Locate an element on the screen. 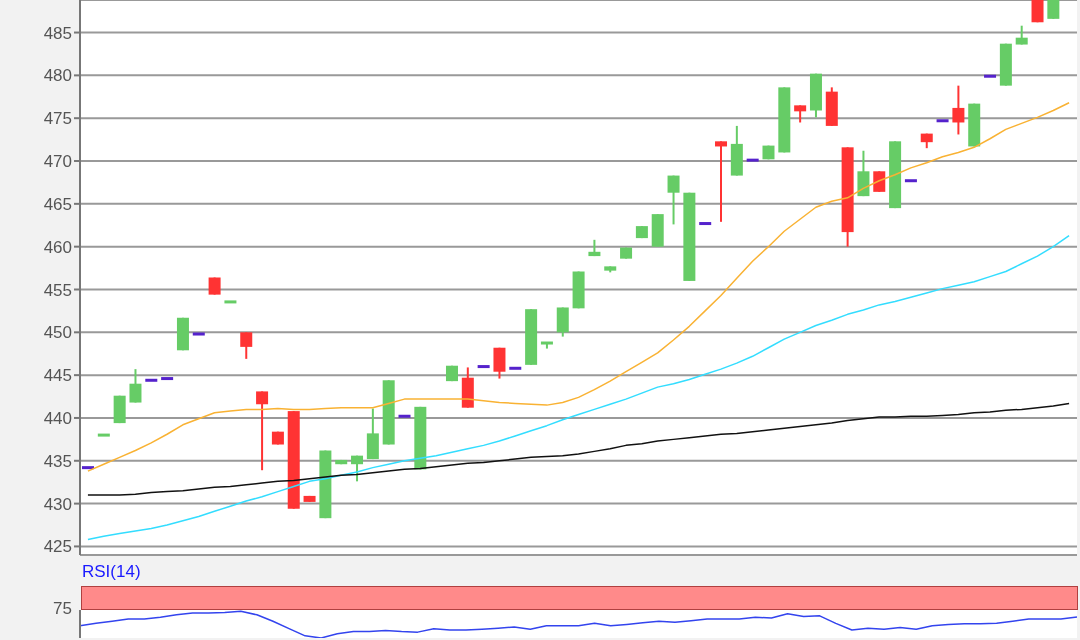 This screenshot has height=640, width=1080. y-tick-label: 465 is located at coordinates (57, 204).